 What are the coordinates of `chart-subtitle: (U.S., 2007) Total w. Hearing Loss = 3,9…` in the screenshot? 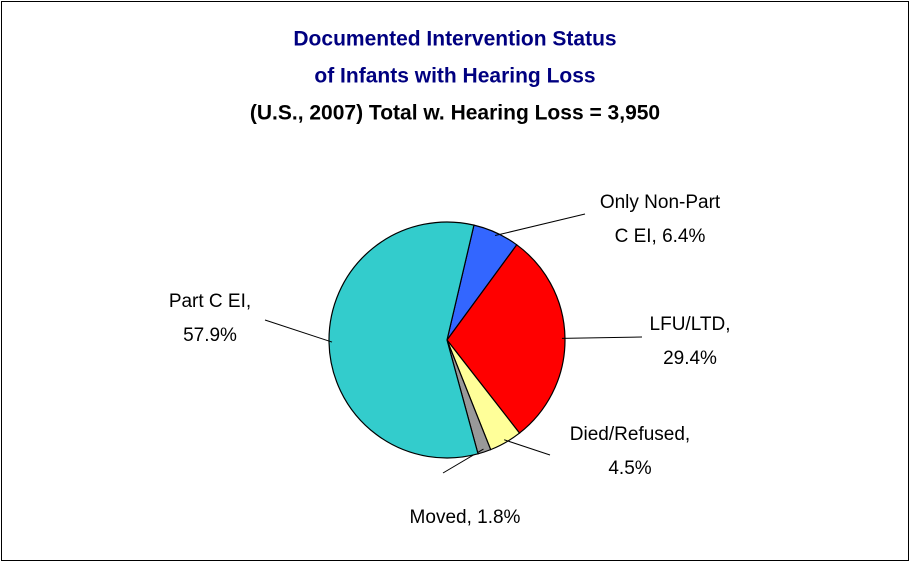 It's located at (455, 113).